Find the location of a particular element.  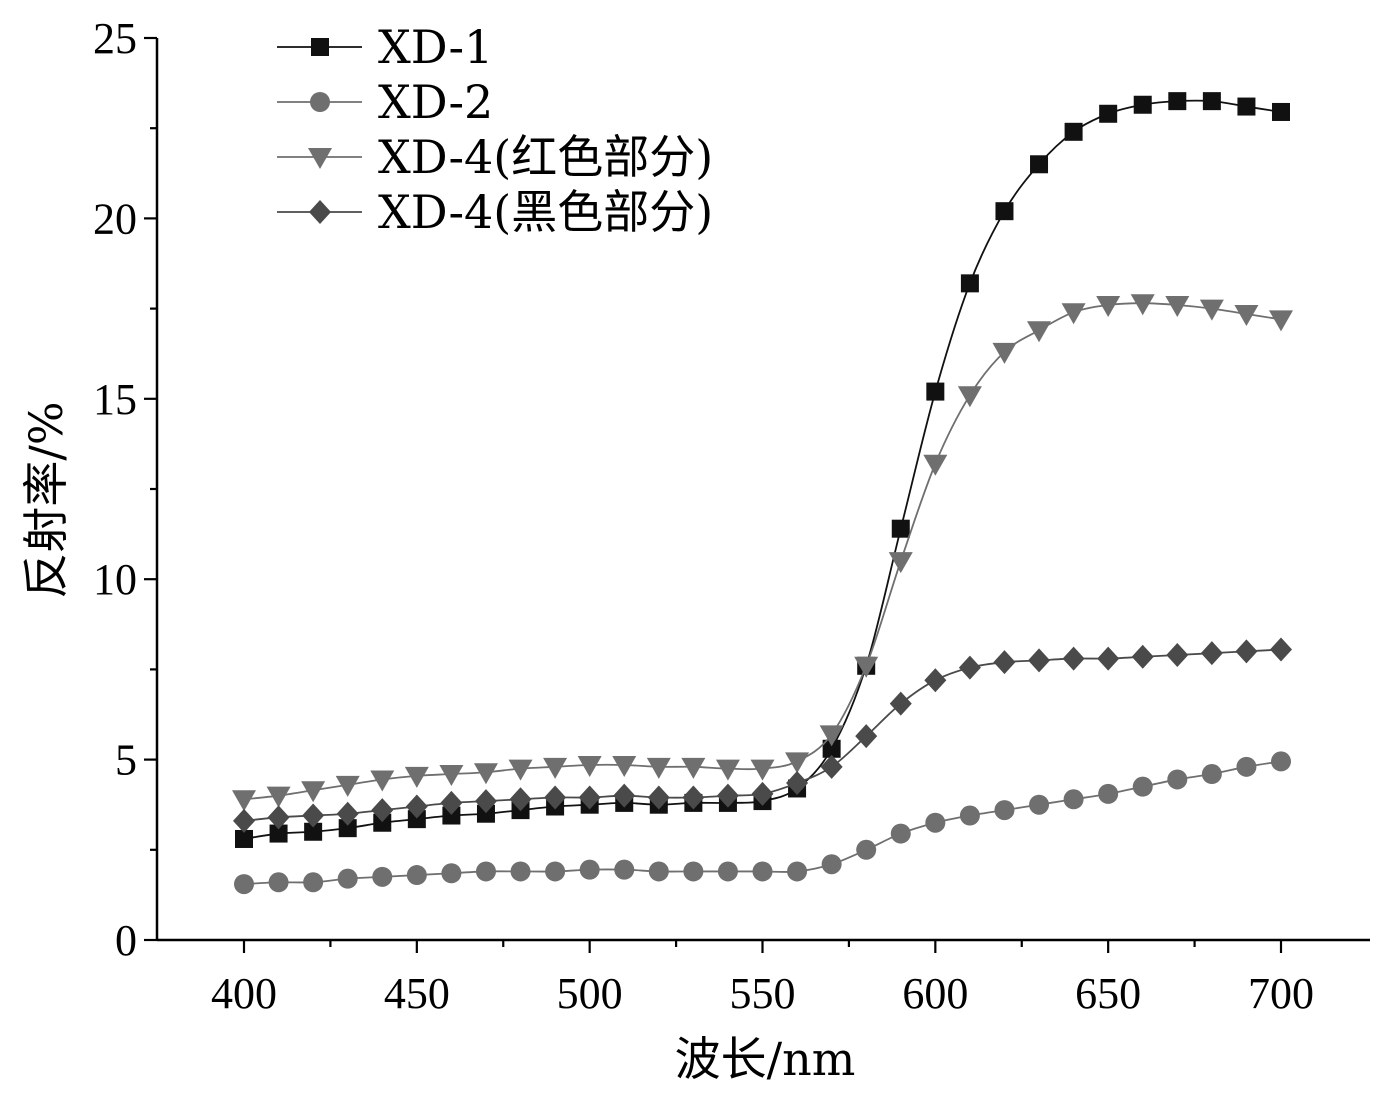

legend-item-4: XD-4(黑色部分) is located at coordinates (495, 212).